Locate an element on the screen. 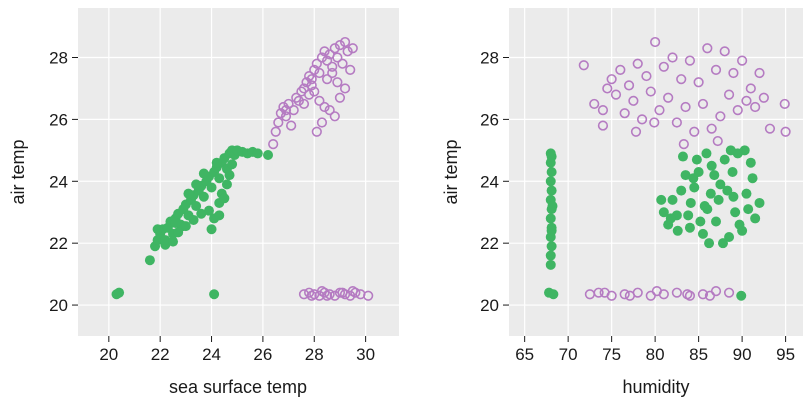 The height and width of the screenshot is (406, 809). y-tick-label: 20 is located at coordinates (489, 305).